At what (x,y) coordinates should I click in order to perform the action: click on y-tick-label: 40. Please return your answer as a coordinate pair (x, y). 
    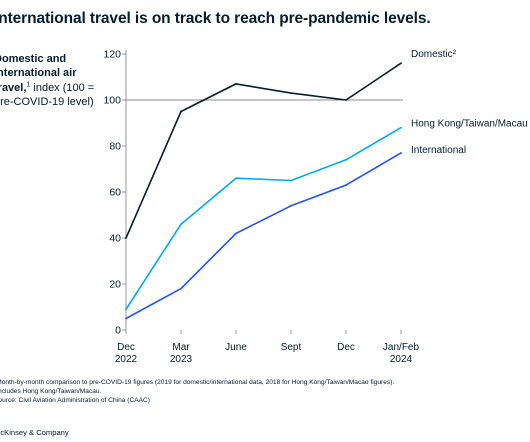
    Looking at the image, I should click on (115, 239).